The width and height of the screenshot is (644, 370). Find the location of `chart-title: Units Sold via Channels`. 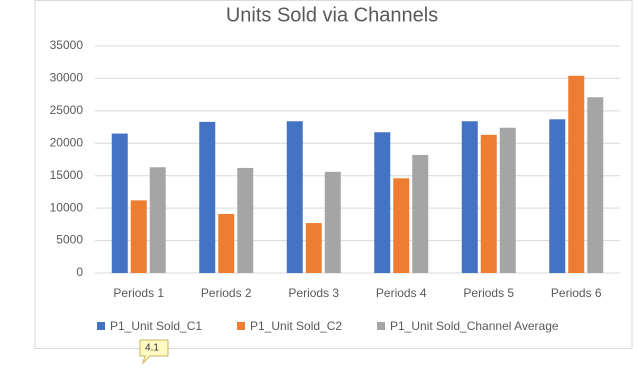

chart-title: Units Sold via Channels is located at coordinates (332, 15).